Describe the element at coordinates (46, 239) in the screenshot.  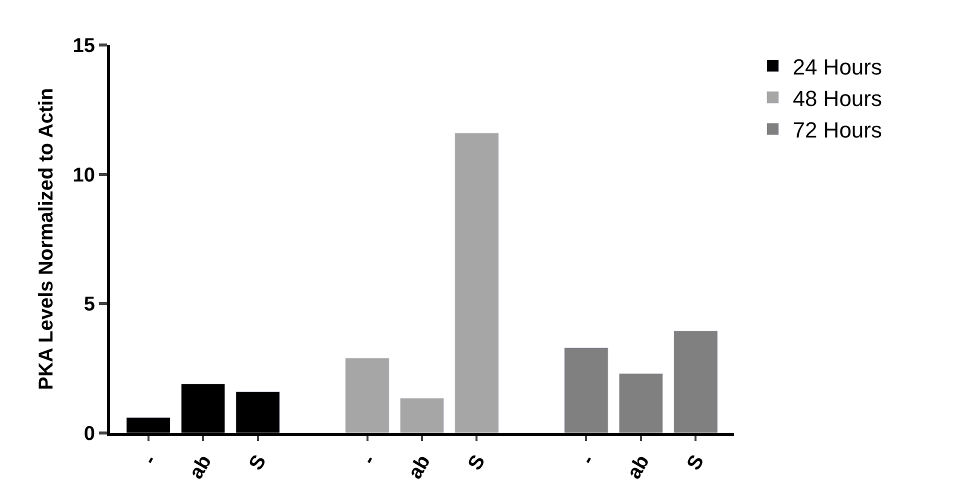
I see `y-axis-title: PKA Levels Normalized to Actin` at that location.